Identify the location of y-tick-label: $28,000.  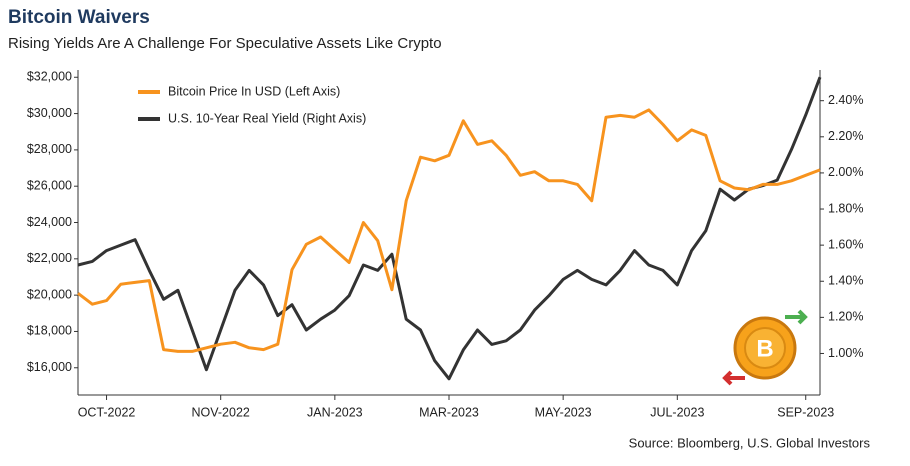
(49, 149).